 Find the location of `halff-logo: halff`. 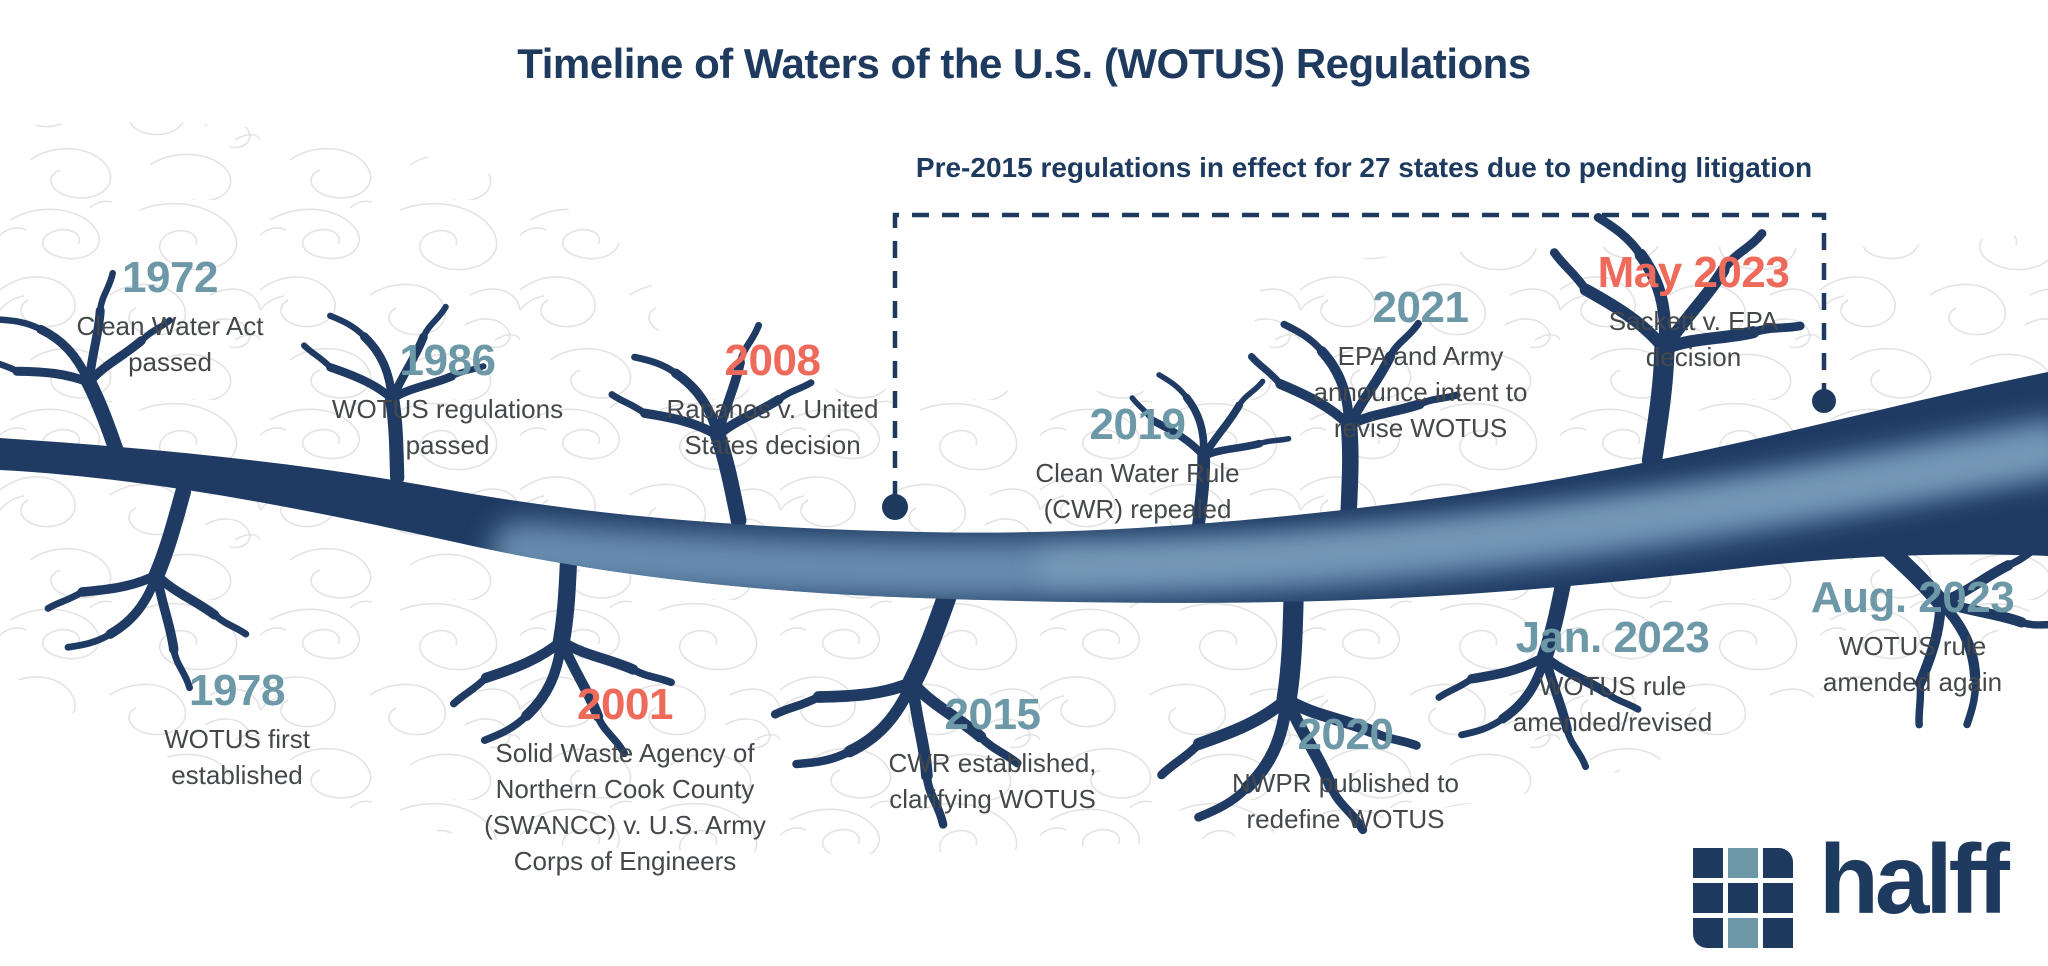

halff-logo: halff is located at coordinates (1851, 889).